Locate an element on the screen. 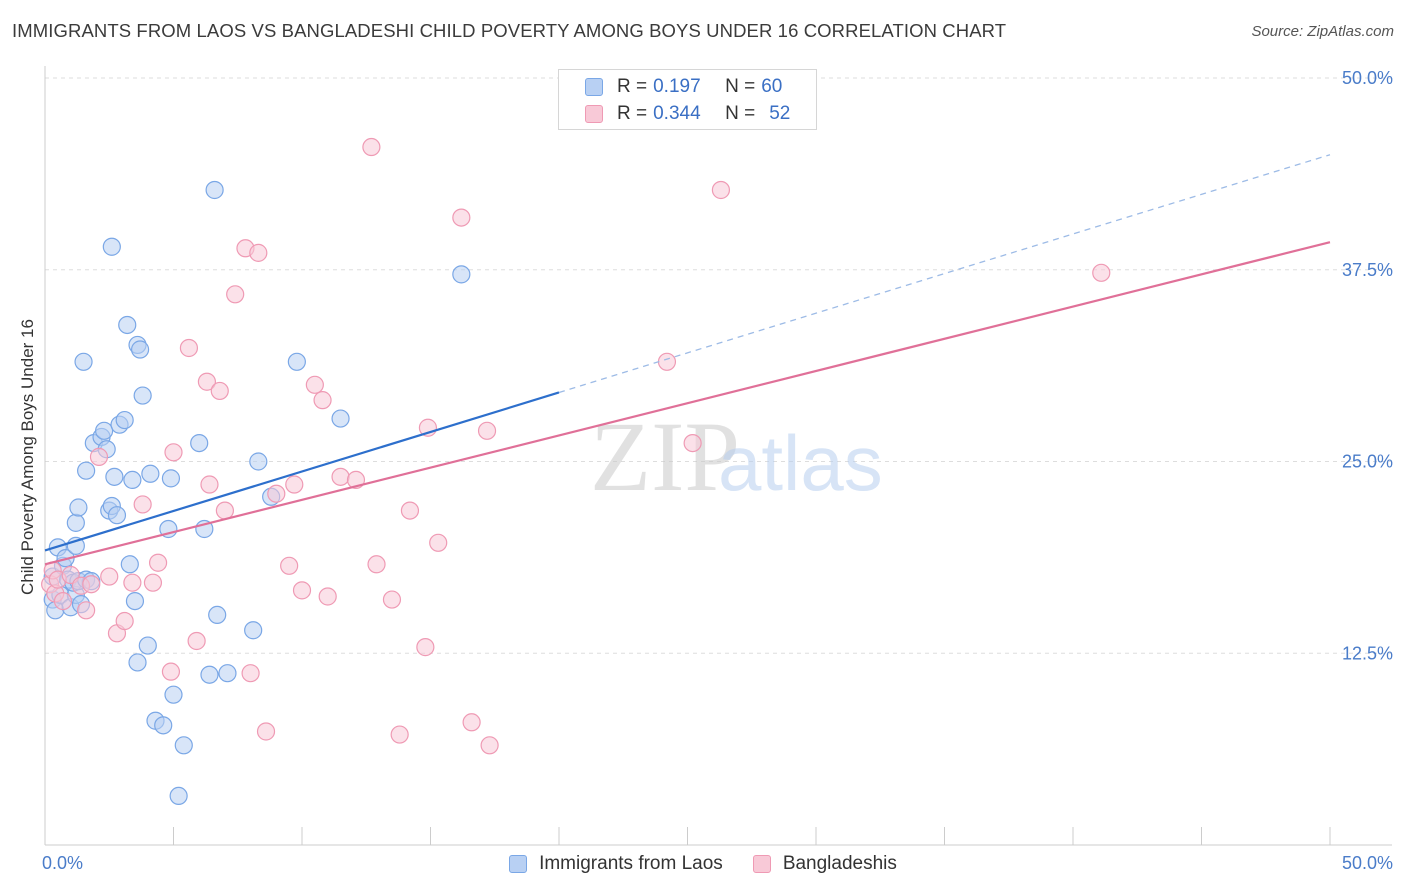 The image size is (1406, 892). y-tick-label: 50.0% is located at coordinates (1367, 78).